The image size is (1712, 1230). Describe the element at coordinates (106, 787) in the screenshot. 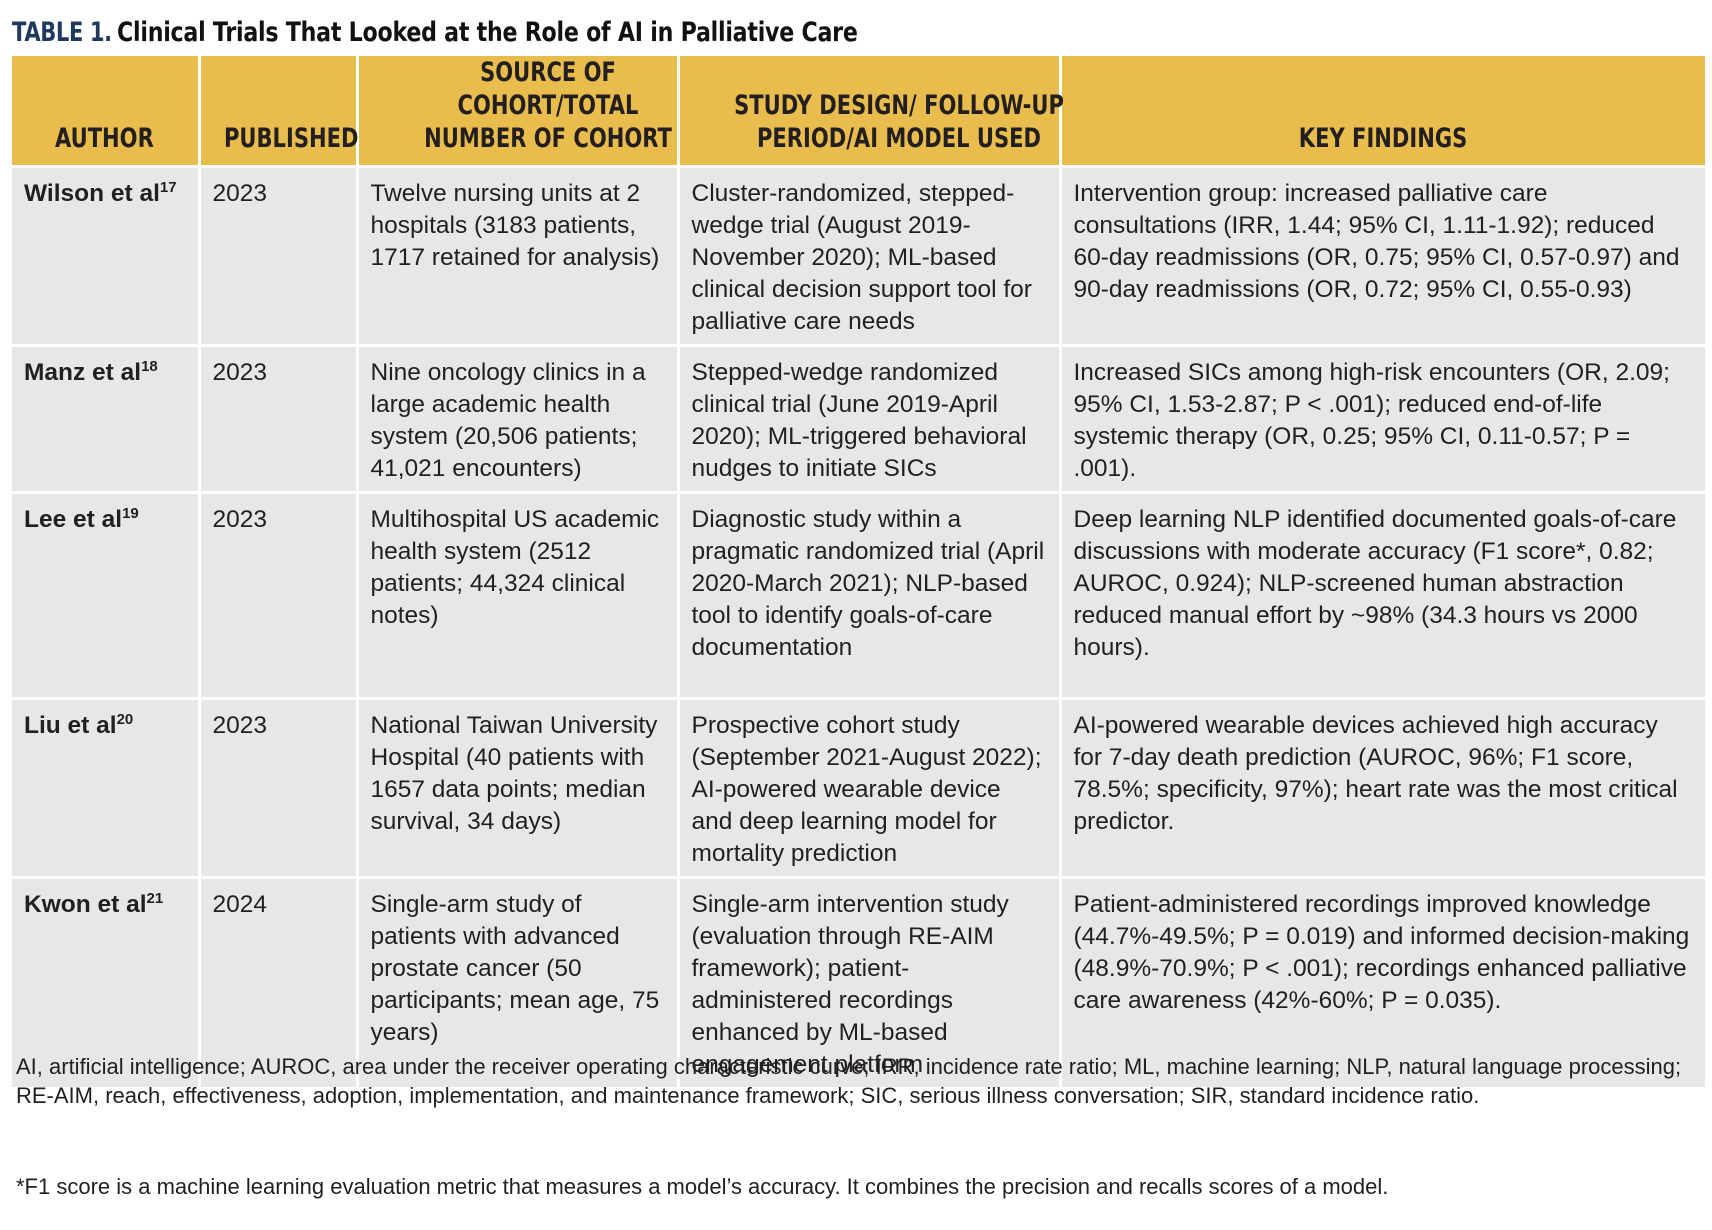

I see `author-cell: Liu et al20` at that location.